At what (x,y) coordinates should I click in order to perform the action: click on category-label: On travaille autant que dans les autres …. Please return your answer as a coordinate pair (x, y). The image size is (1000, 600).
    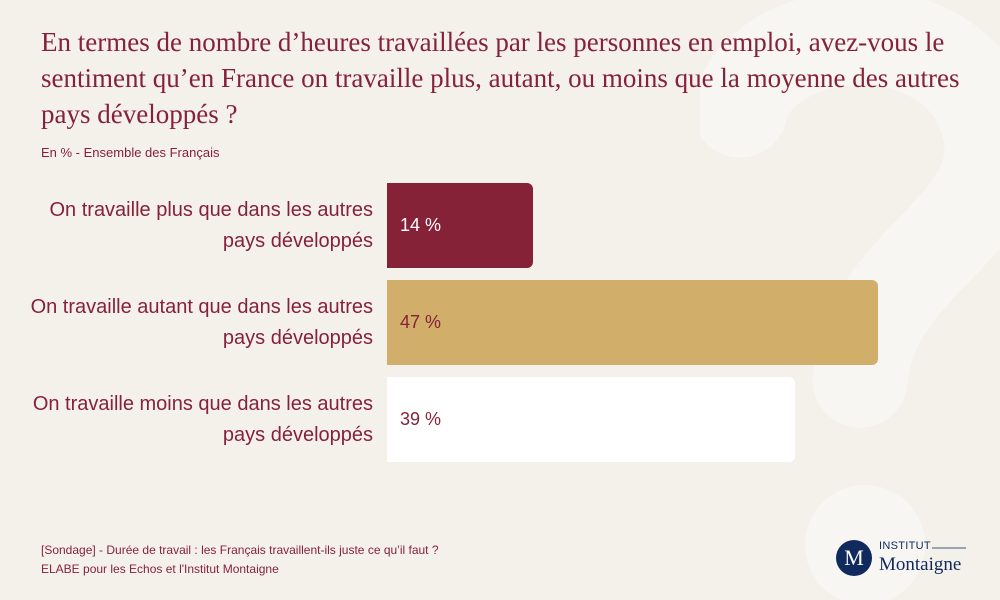
    Looking at the image, I should click on (201, 322).